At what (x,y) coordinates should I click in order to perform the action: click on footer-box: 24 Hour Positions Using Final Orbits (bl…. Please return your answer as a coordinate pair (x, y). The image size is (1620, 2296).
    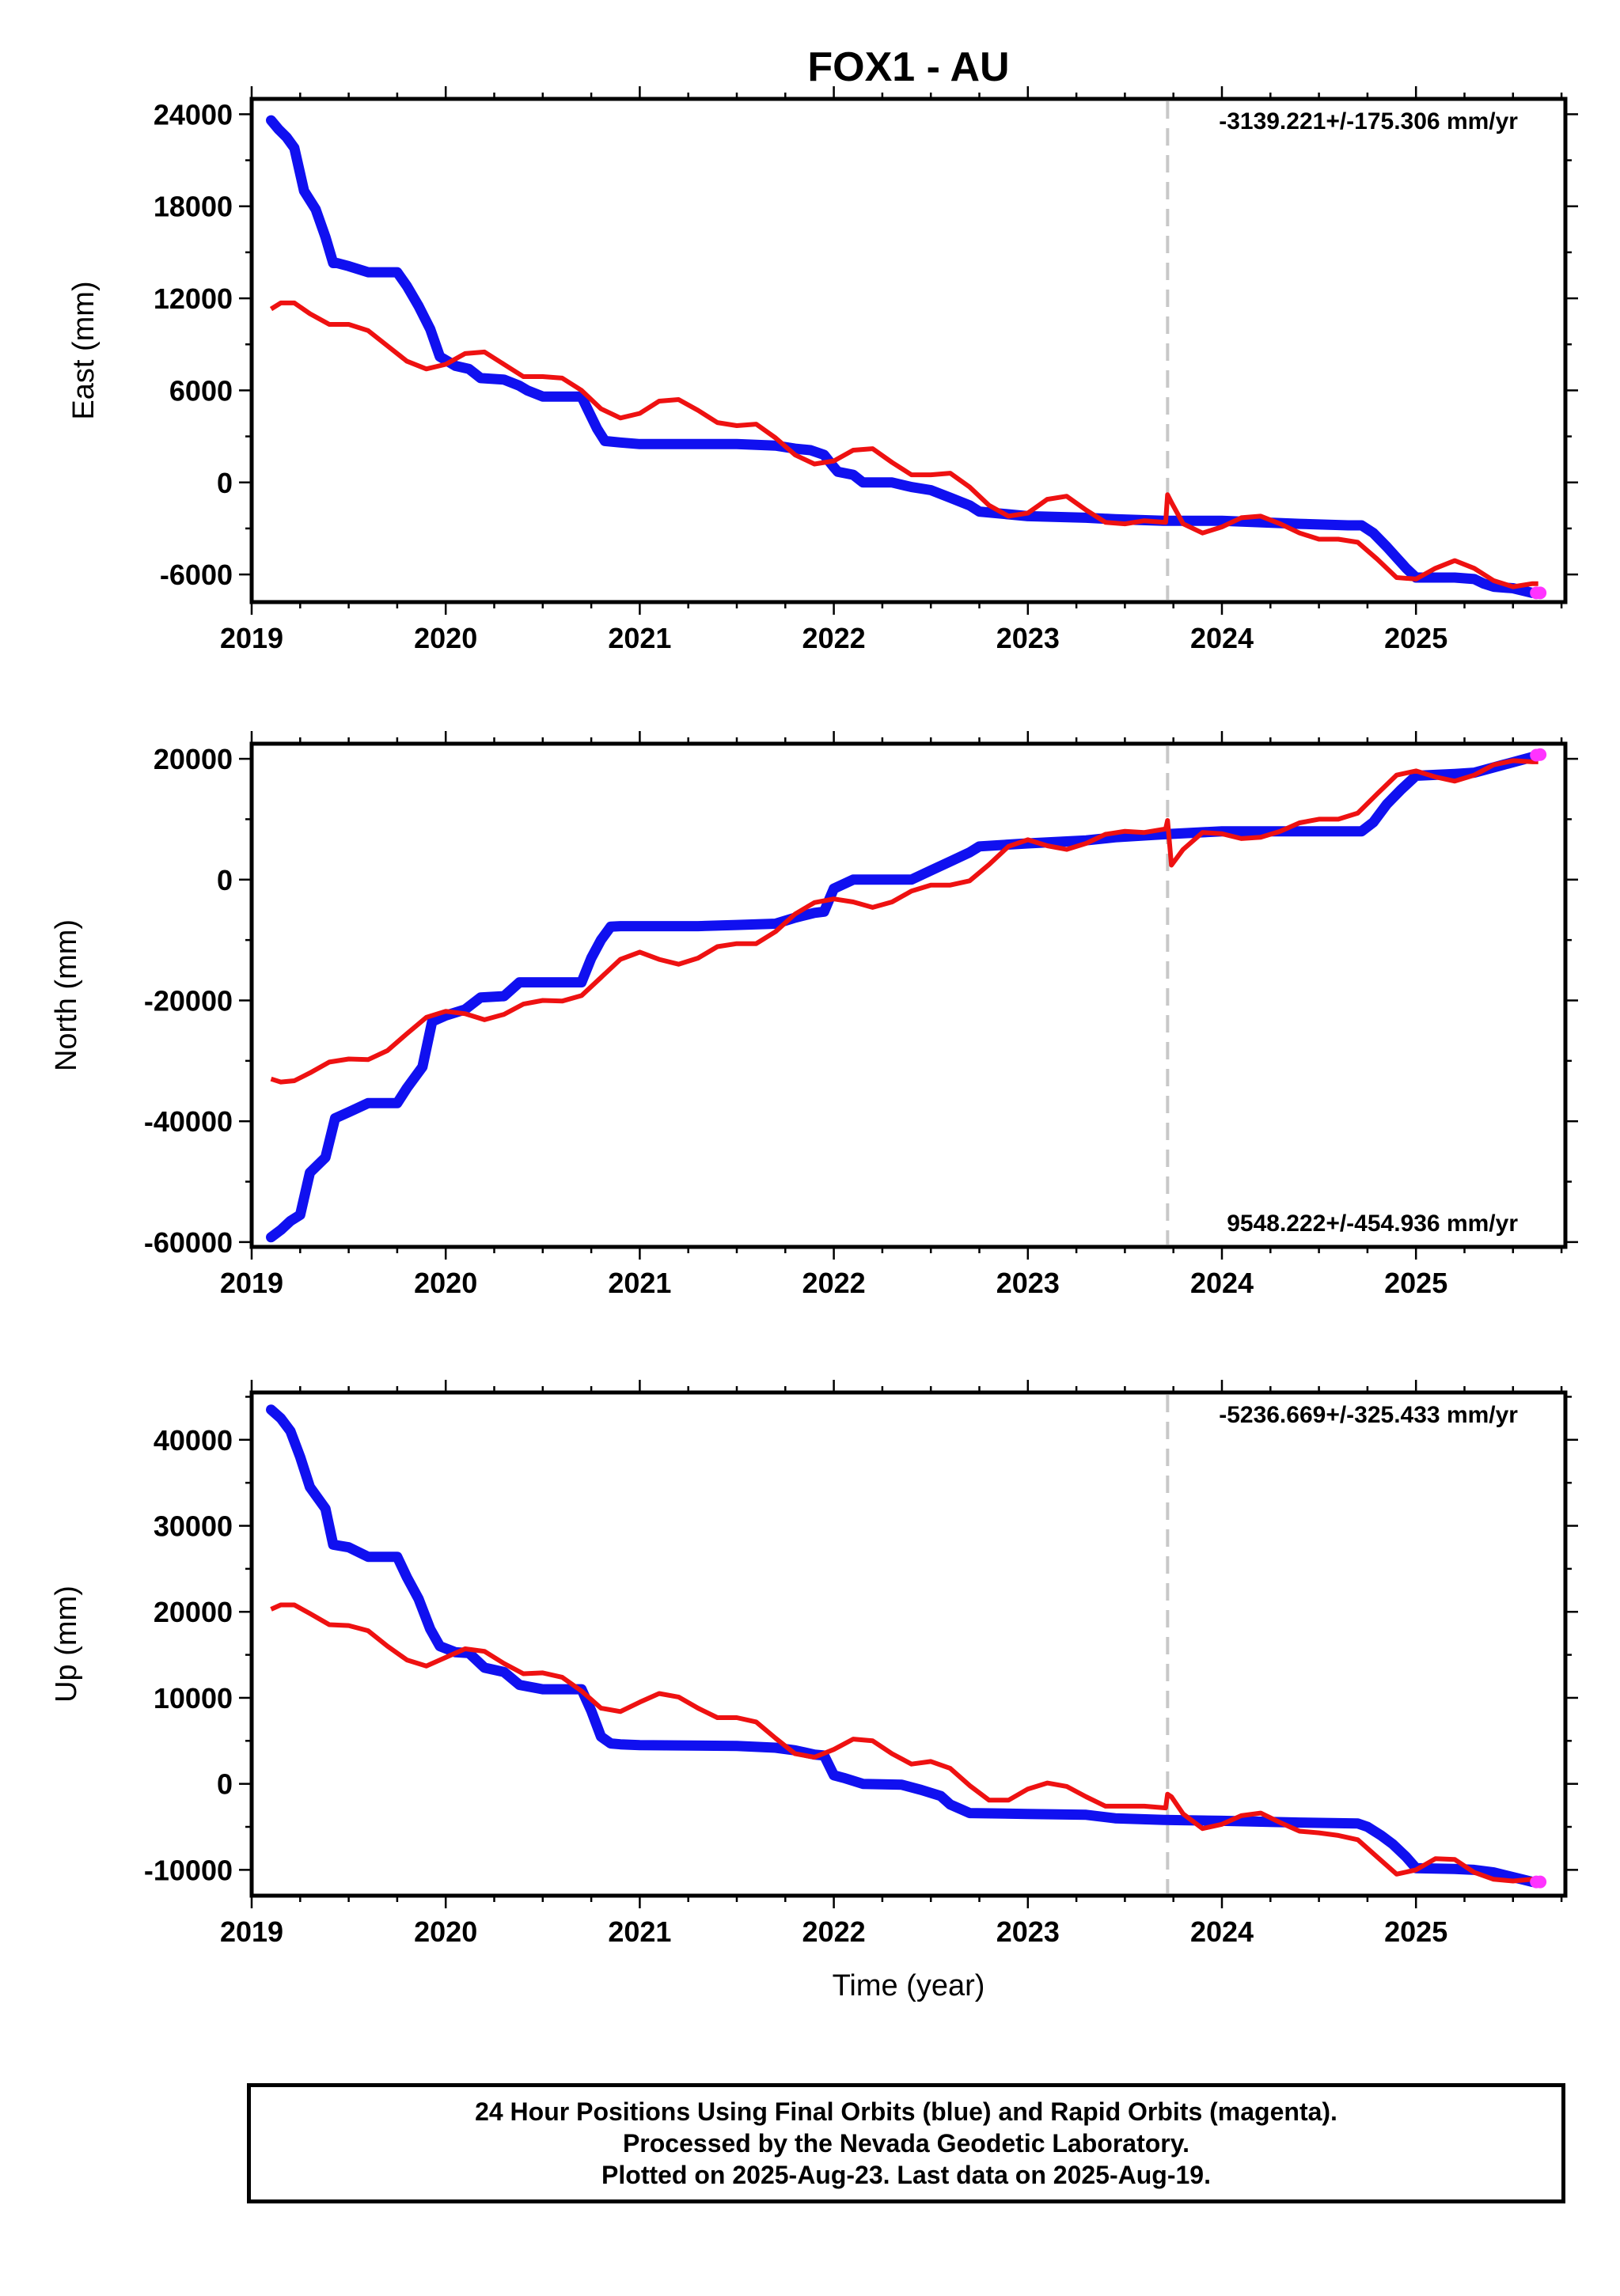
    Looking at the image, I should click on (906, 2143).